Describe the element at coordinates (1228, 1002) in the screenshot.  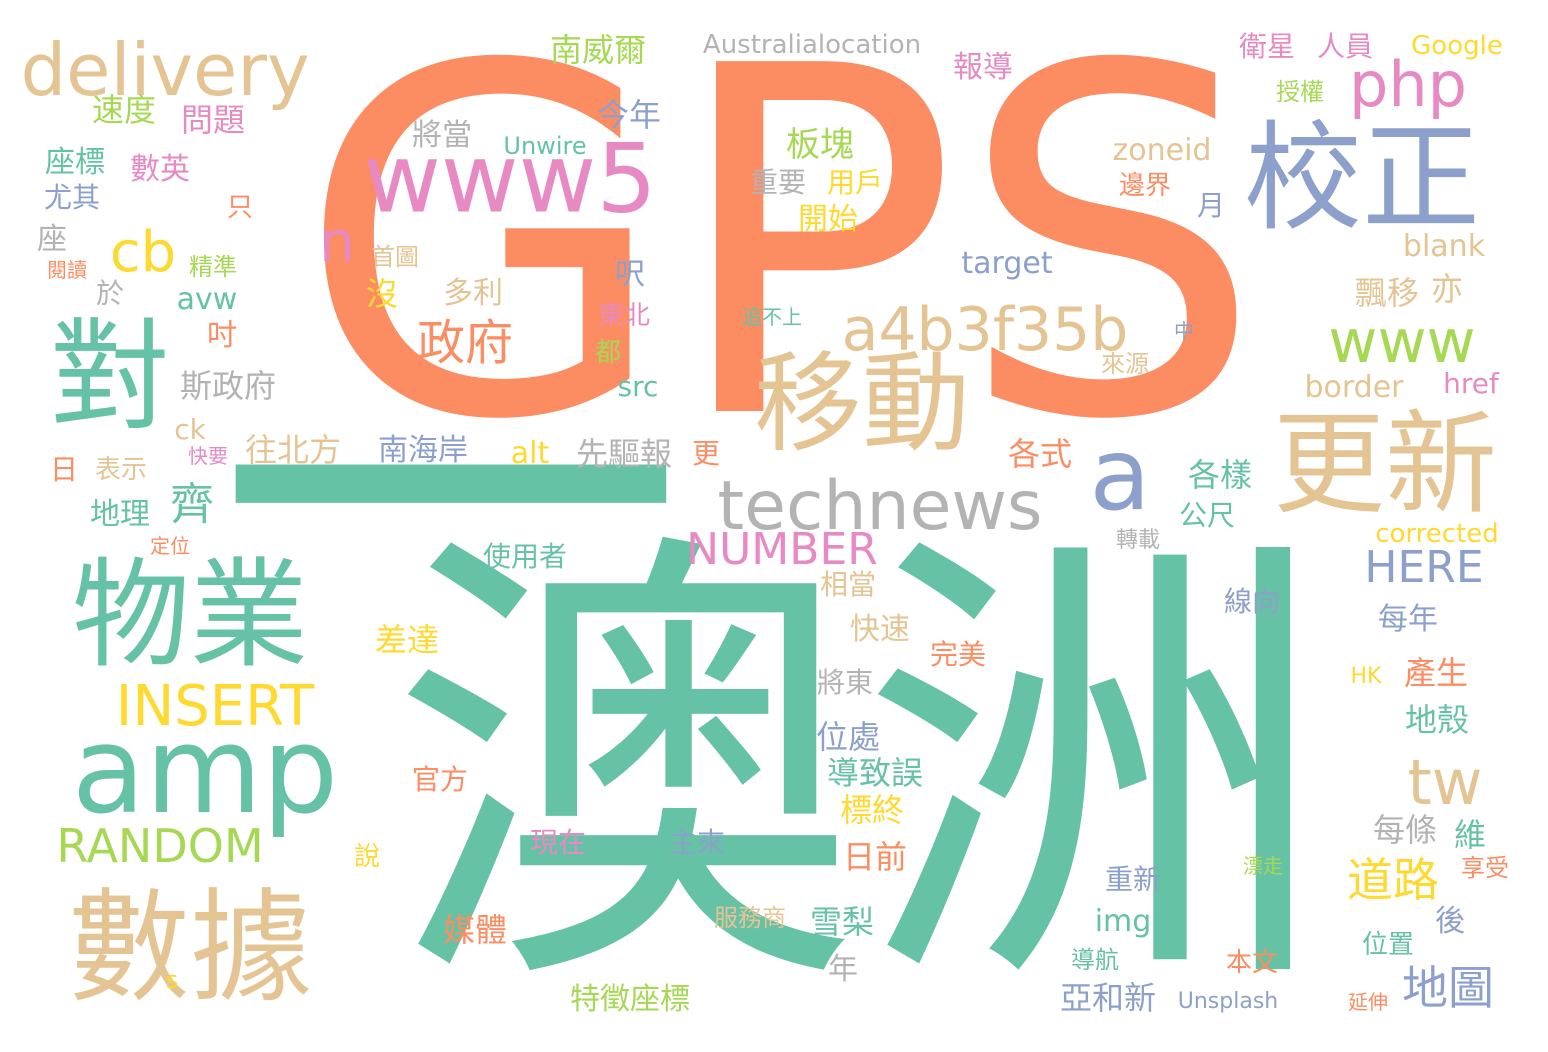
I see `word-unsplash: Unsplash` at that location.